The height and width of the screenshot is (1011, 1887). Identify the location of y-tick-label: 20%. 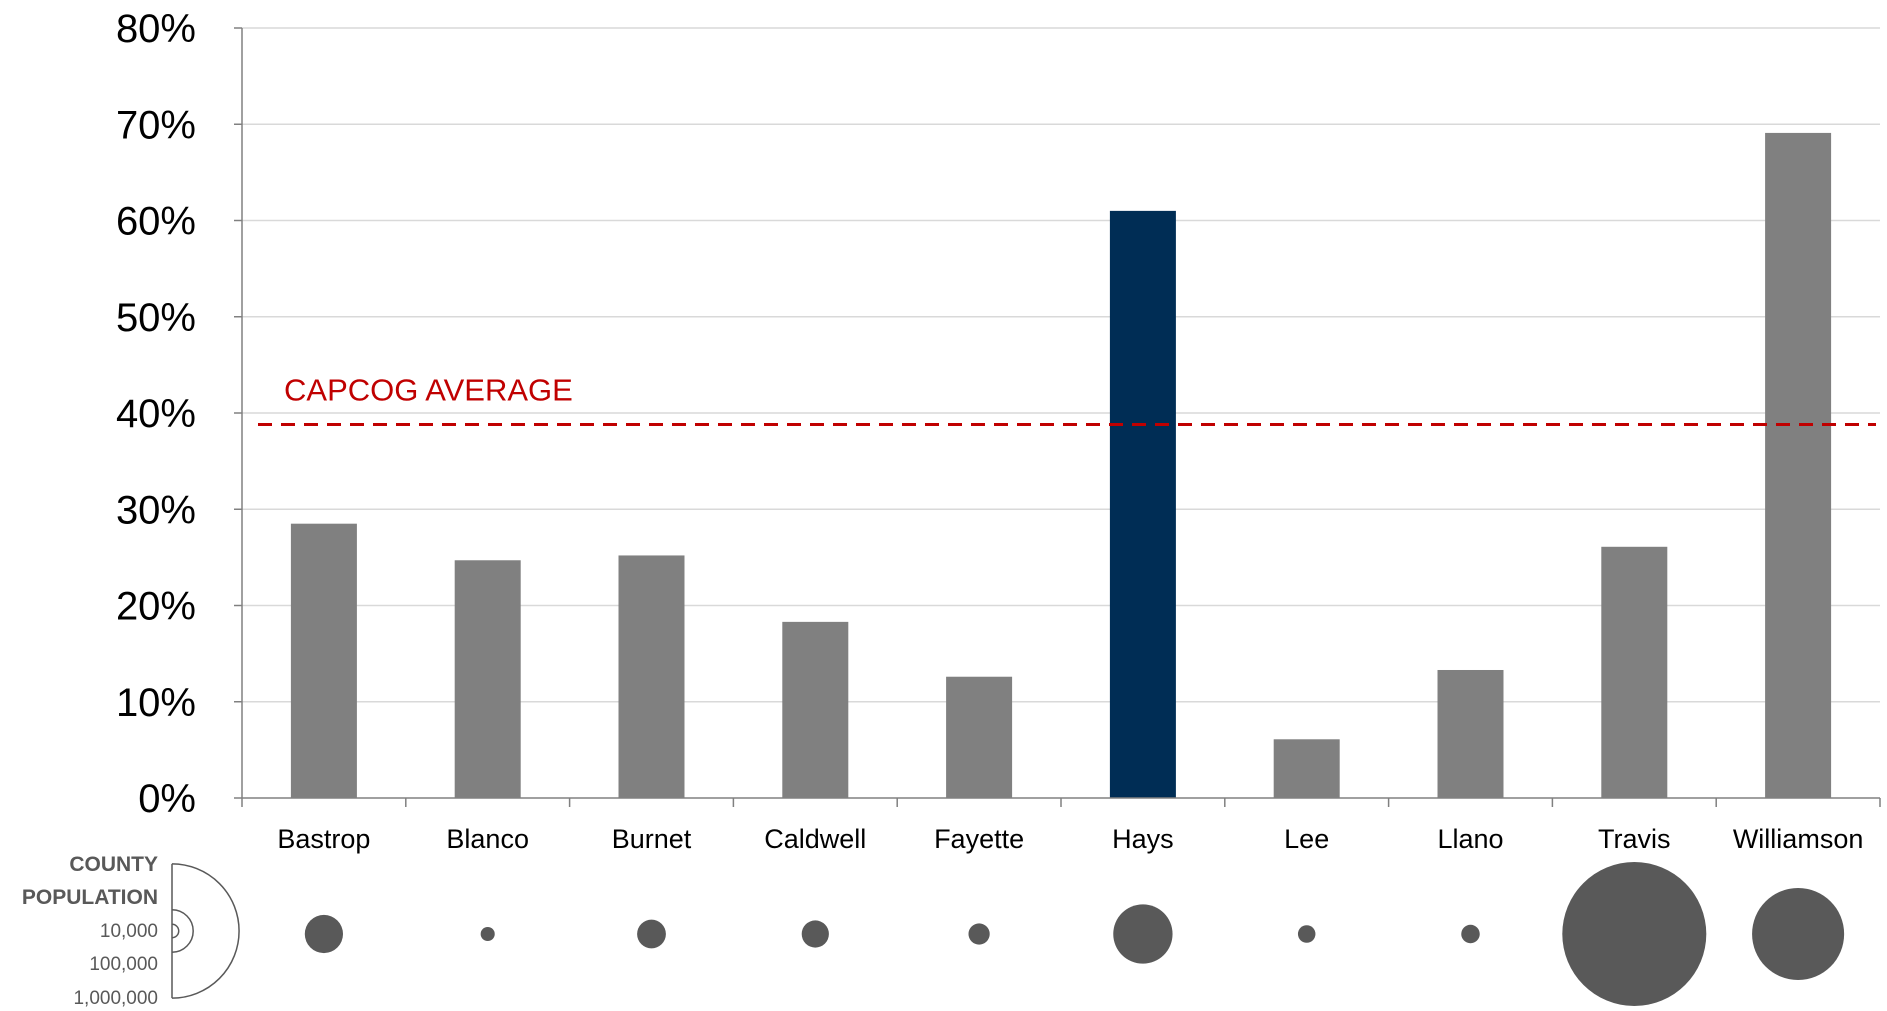
(156, 607).